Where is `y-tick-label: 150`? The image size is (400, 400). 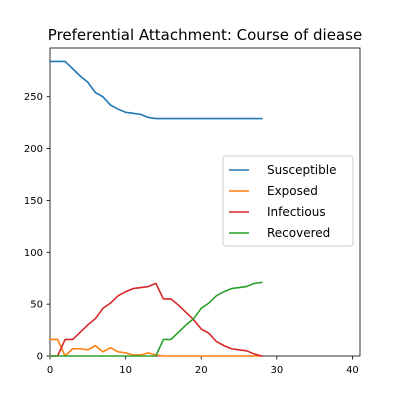
y-tick-label: 150 is located at coordinates (33, 201).